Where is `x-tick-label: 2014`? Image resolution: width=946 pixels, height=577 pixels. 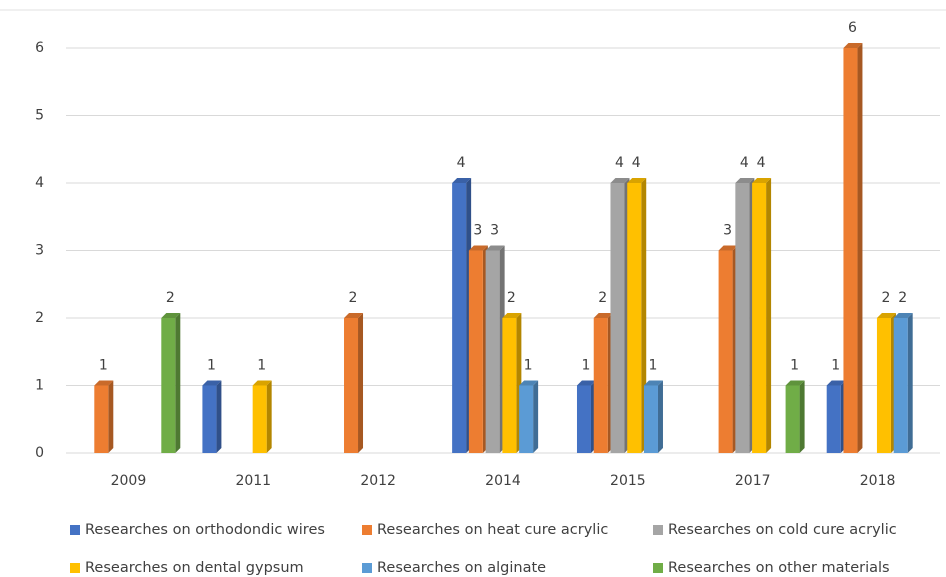 x-tick-label: 2014 is located at coordinates (503, 481).